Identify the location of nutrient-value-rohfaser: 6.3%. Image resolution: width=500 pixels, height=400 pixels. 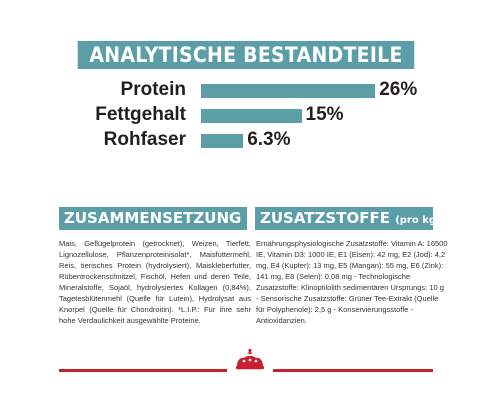
(269, 139).